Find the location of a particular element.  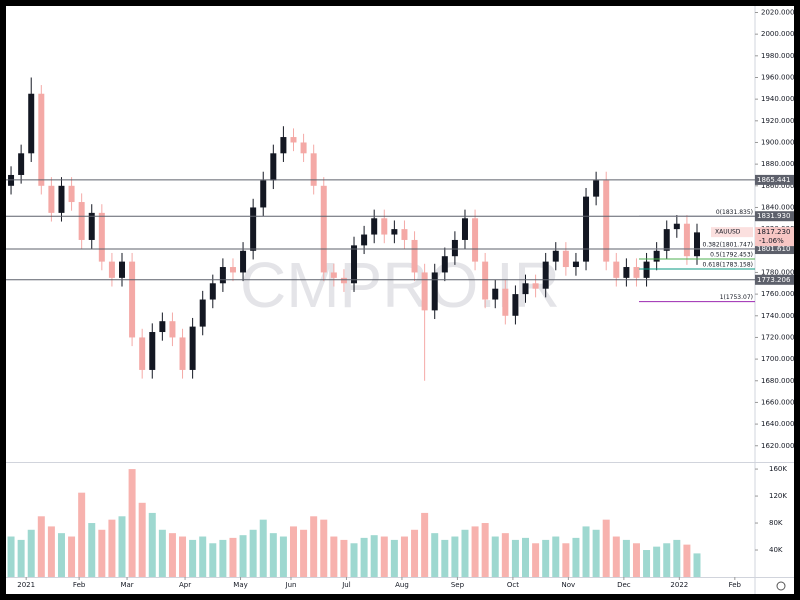

y-tick-label: 1740.000 is located at coordinates (777, 316).